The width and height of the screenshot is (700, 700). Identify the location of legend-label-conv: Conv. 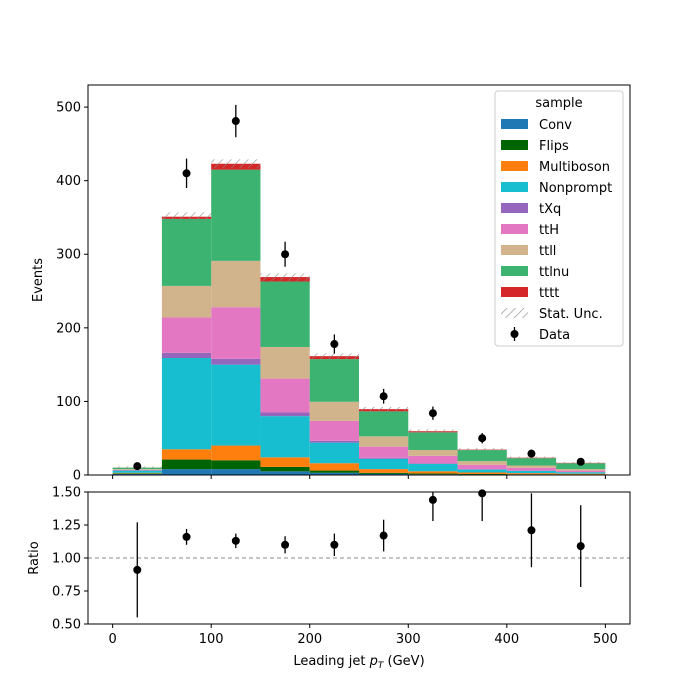
(555, 125).